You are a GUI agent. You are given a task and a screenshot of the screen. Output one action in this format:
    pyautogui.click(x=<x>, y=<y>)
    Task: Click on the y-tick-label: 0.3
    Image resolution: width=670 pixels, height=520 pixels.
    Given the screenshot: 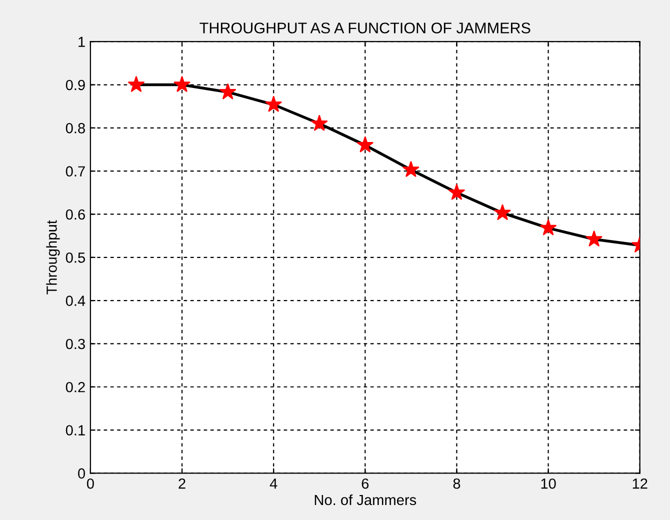 What is the action you would take?
    pyautogui.click(x=75, y=344)
    